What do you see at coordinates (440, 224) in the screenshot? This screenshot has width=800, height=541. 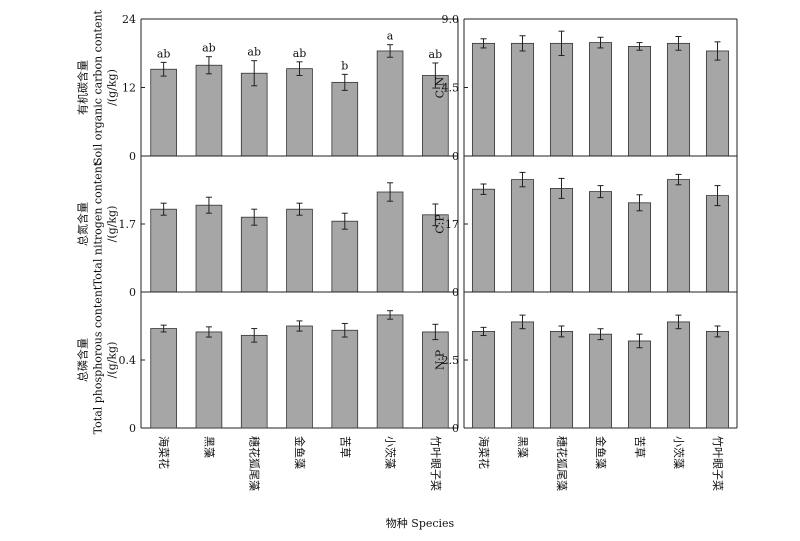 I see `y-axis-label: C:P` at bounding box center [440, 224].